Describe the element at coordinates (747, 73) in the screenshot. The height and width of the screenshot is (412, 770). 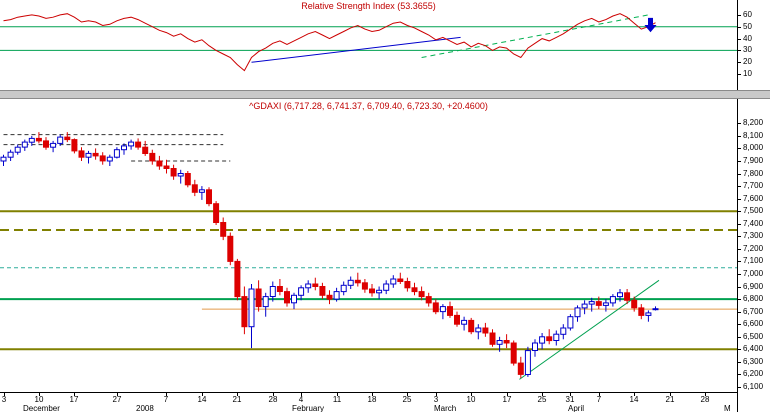
I see `y-axis-label: 10` at that location.